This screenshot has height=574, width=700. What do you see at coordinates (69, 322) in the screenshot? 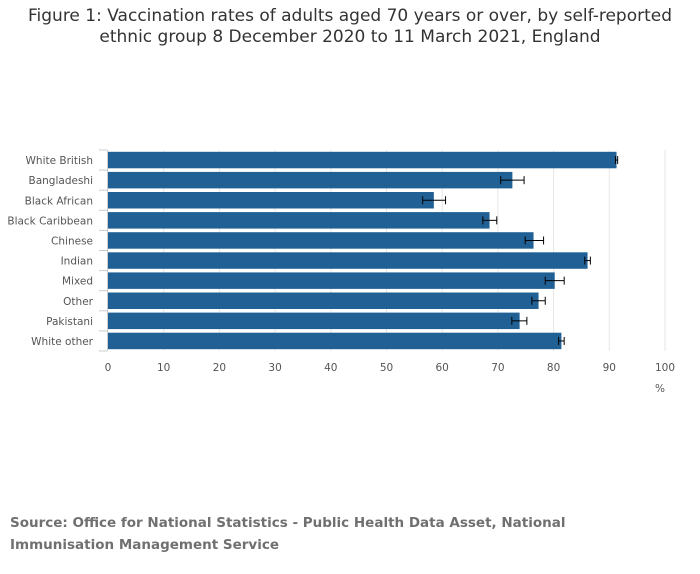
I see `category-label: Pakistani` at bounding box center [69, 322].